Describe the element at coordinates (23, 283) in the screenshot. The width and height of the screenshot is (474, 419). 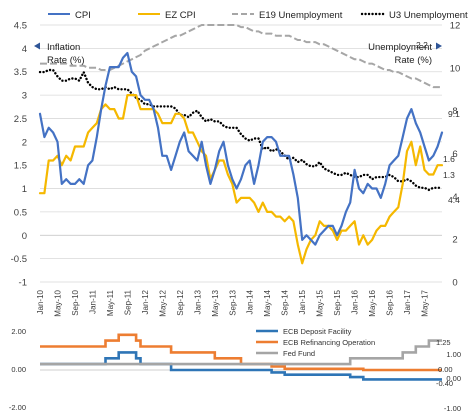
I see `left-tick-label: -1` at that location.